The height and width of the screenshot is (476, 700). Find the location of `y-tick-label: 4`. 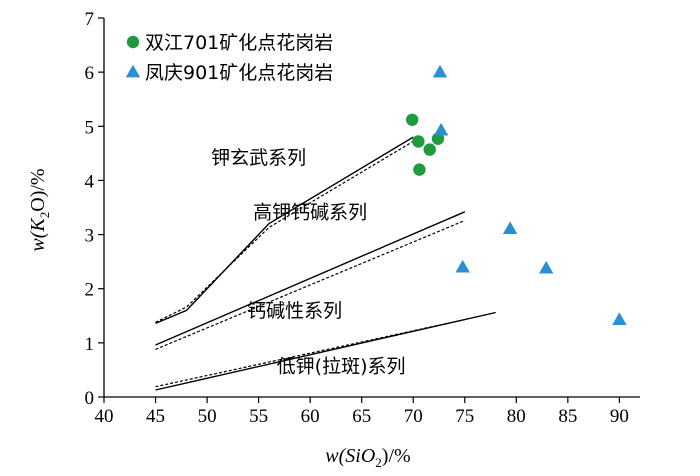

y-tick-label: 4 is located at coordinates (90, 181).